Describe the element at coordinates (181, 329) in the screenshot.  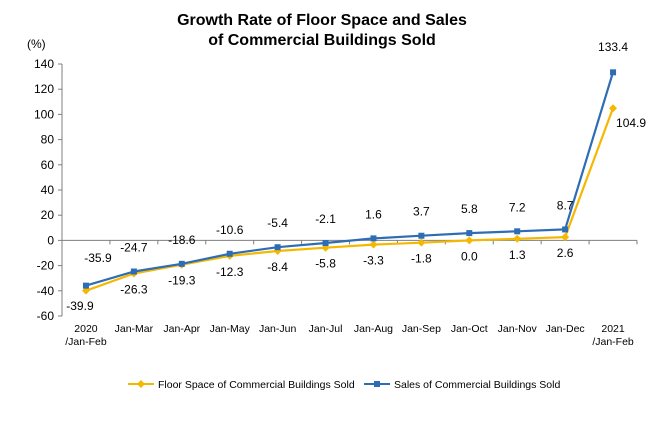
I see `x-tick-label: Jan-Apr` at that location.